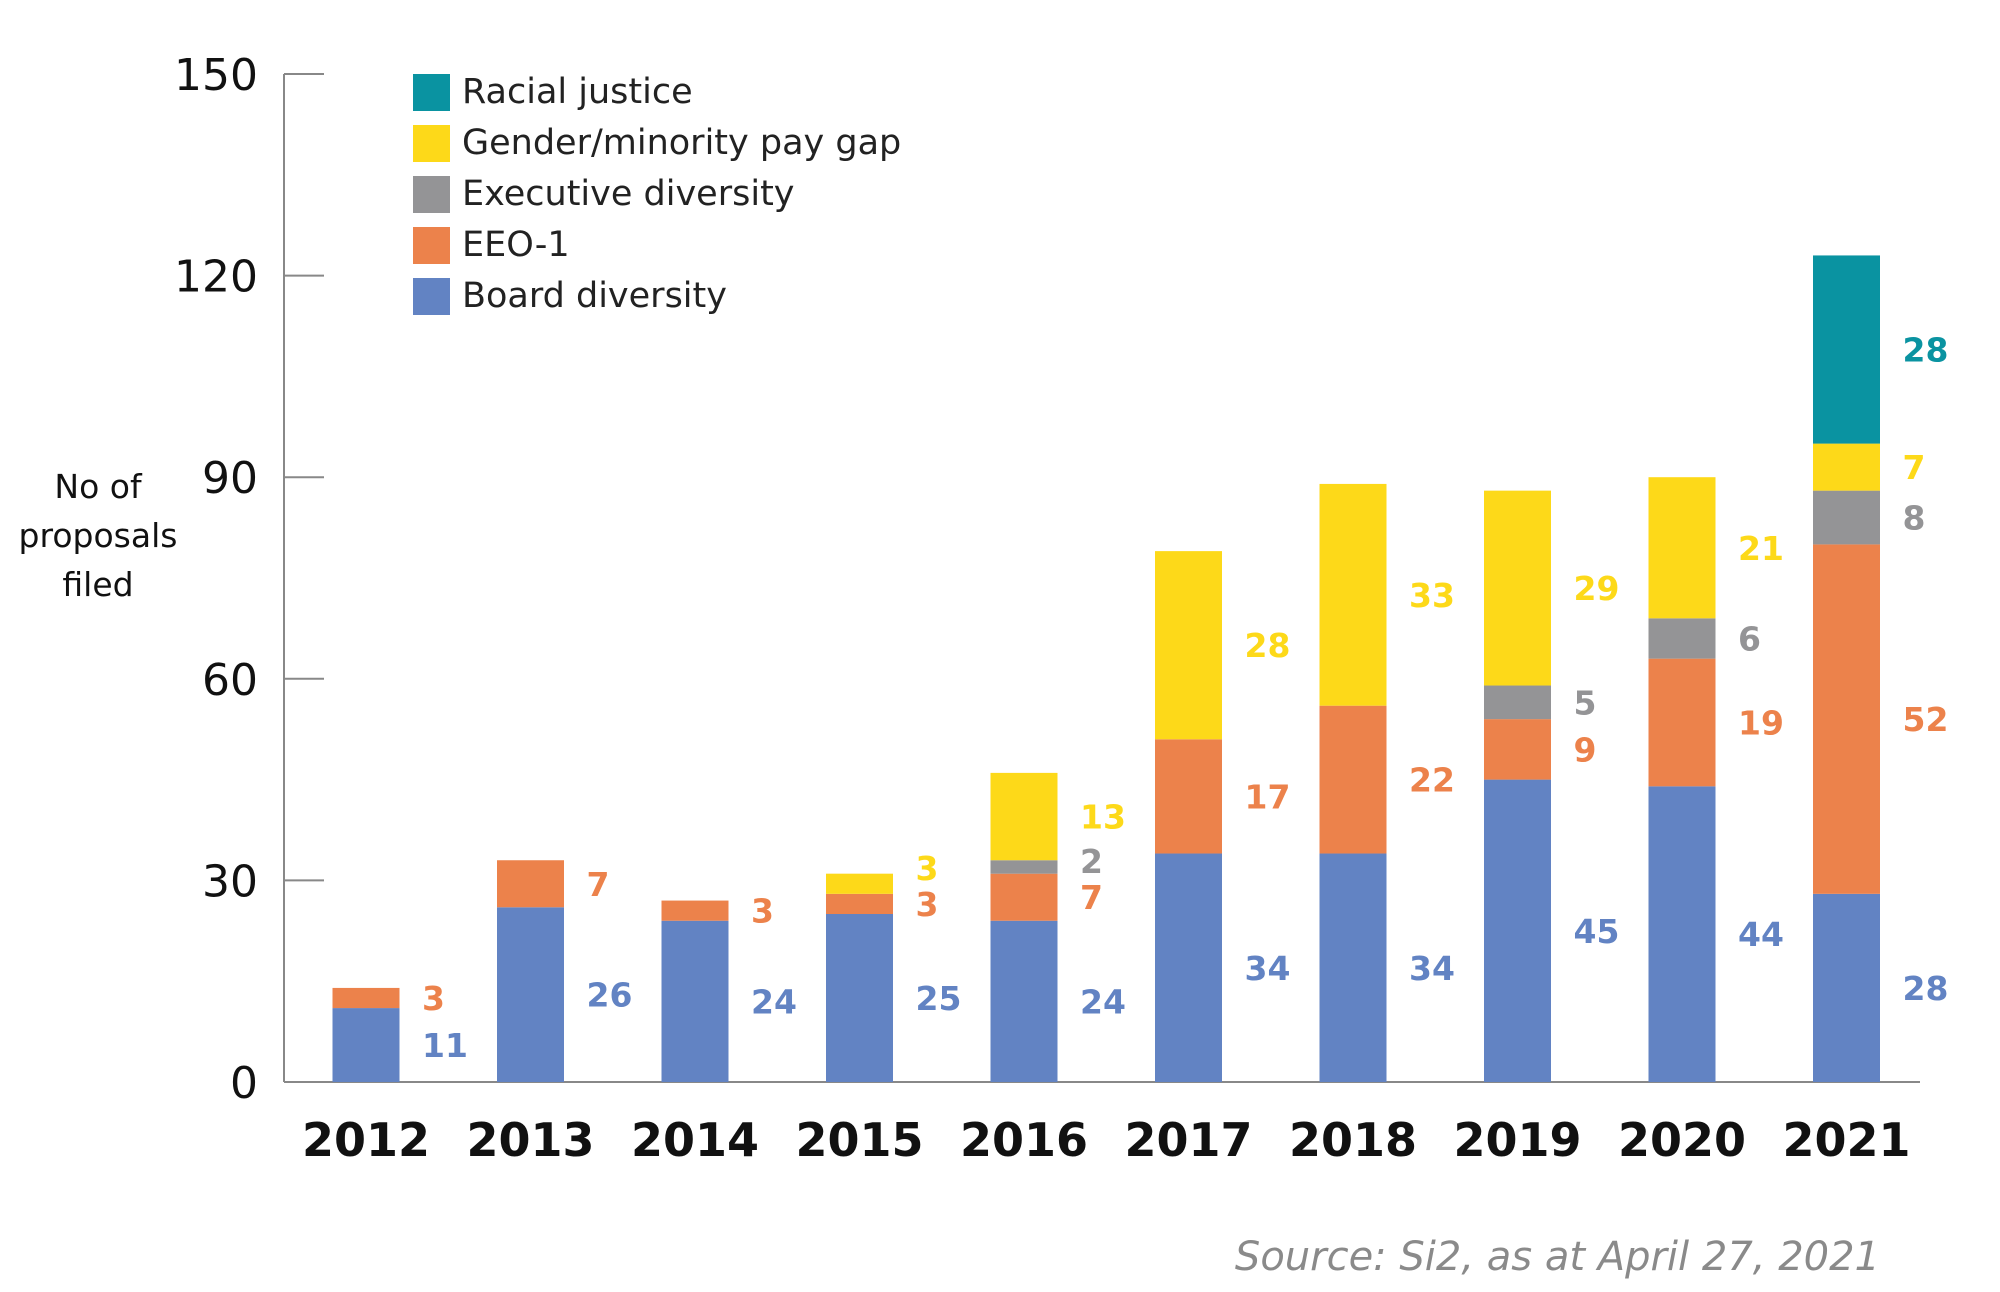 This screenshot has height=1292, width=2000. I want to click on value-label-board-diversity-2012: 11, so click(445, 1045).